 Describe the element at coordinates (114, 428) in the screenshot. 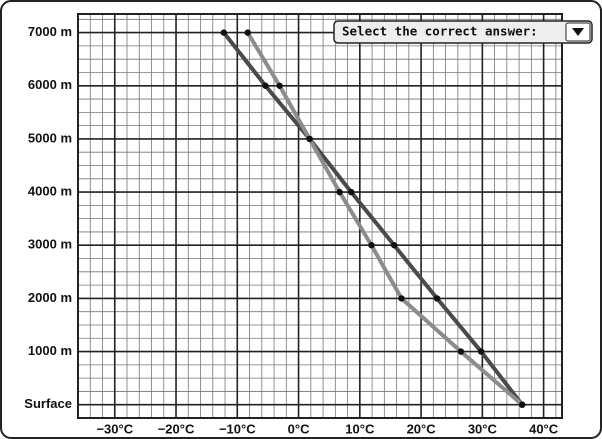

I see `x-tick-label: −30°C` at that location.